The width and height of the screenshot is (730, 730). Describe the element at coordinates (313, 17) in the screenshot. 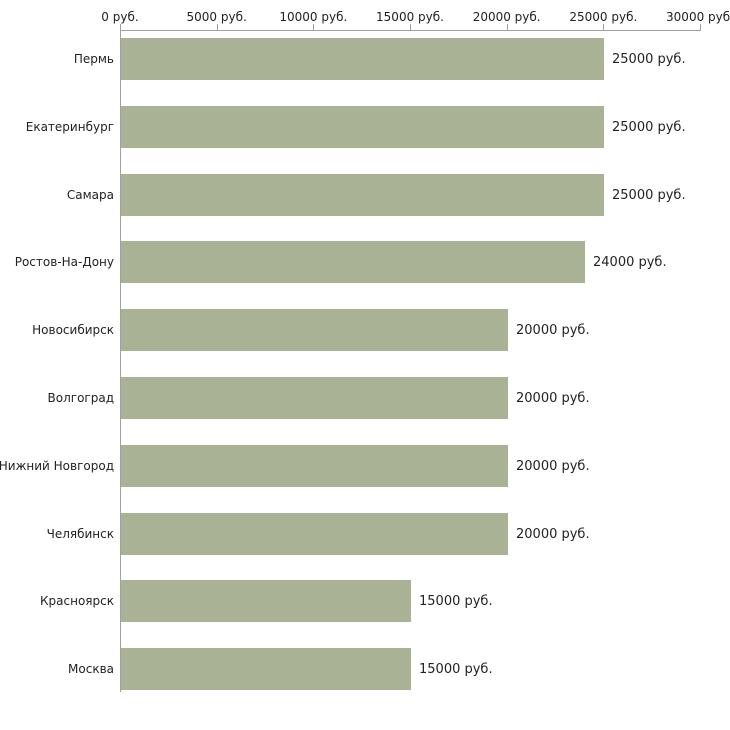

I see `x-axis-tick-label: 10000 руб.` at that location.